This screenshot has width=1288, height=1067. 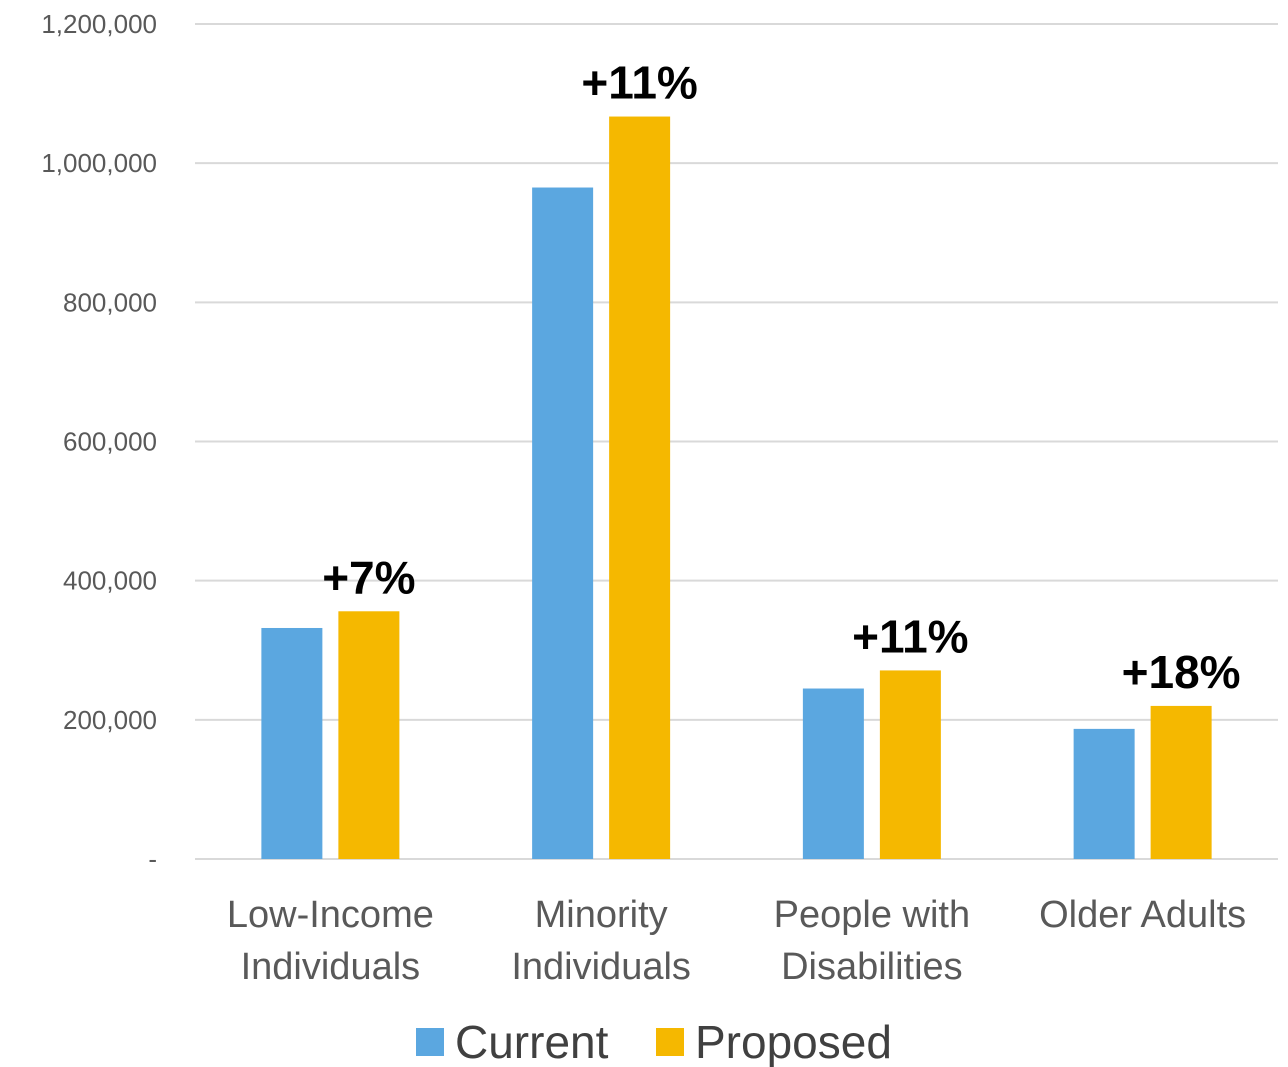 I want to click on legend-swatch-proposed, so click(x=670, y=1042).